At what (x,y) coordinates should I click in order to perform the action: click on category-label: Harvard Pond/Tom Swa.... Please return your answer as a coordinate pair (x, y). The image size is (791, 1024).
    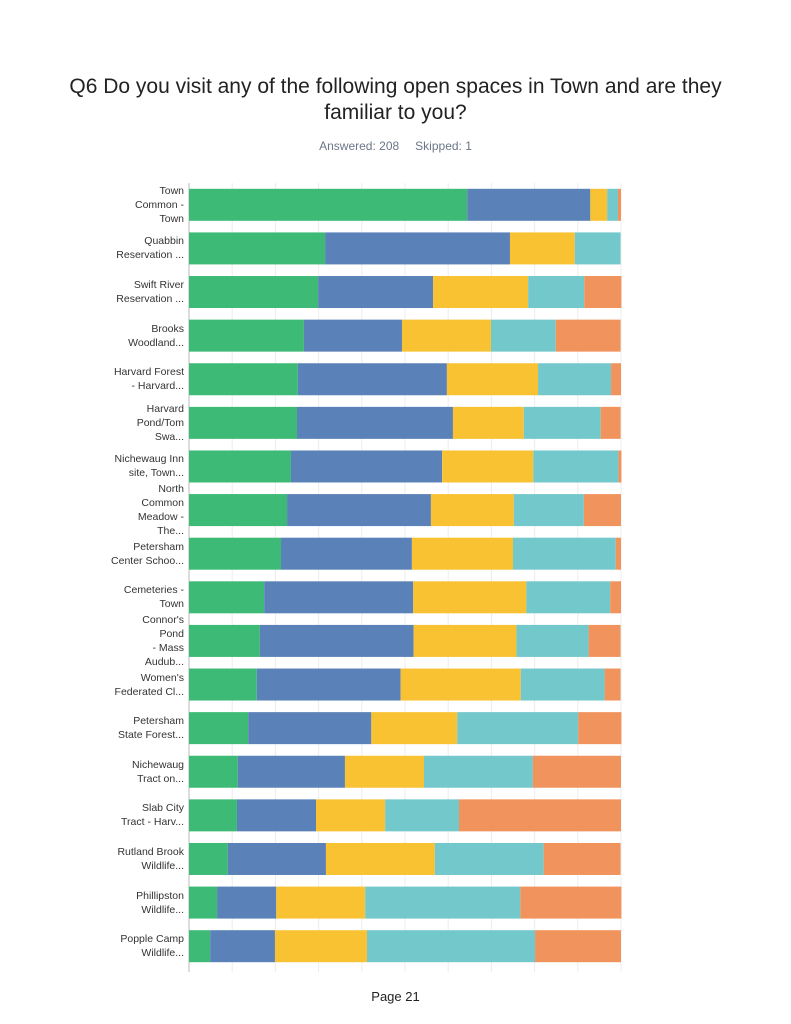
    Looking at the image, I should click on (160, 422).